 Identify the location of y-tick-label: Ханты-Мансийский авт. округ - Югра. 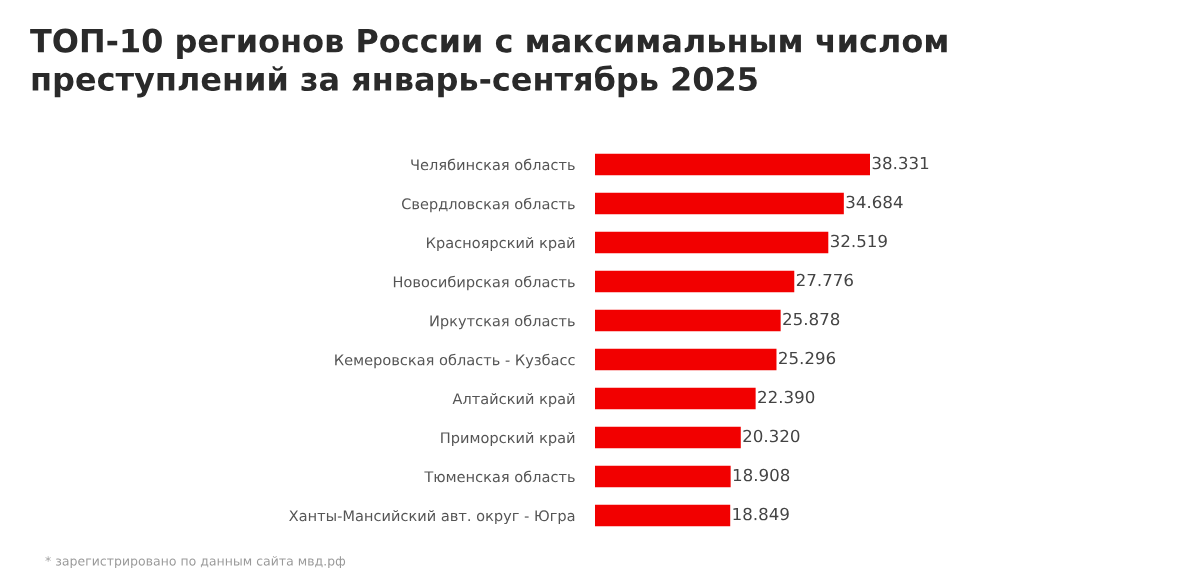
(432, 517).